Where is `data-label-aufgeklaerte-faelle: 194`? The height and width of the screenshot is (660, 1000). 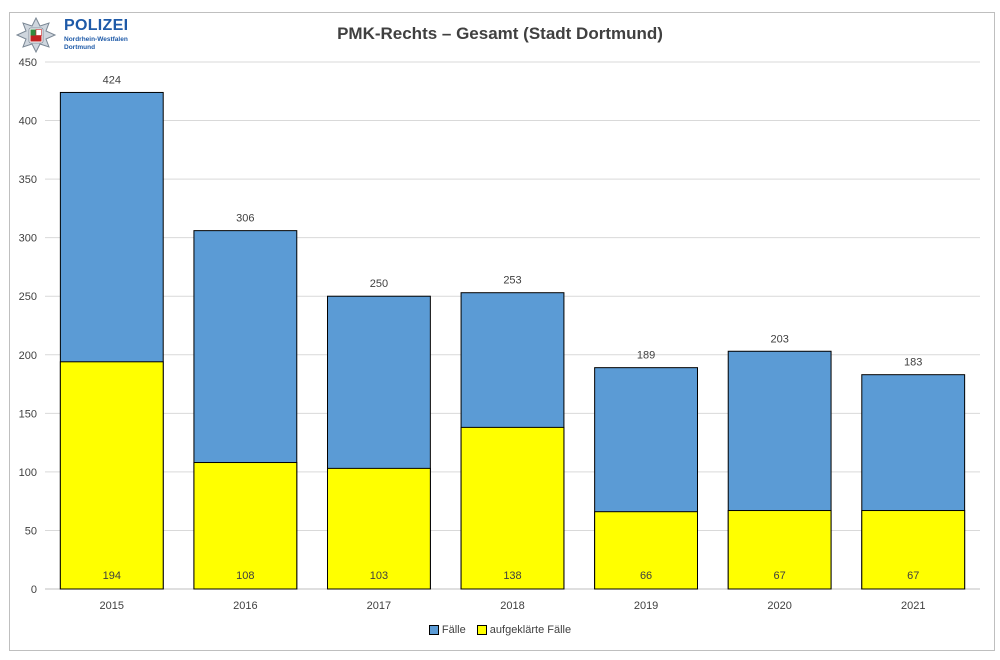 data-label-aufgeklaerte-faelle: 194 is located at coordinates (112, 576).